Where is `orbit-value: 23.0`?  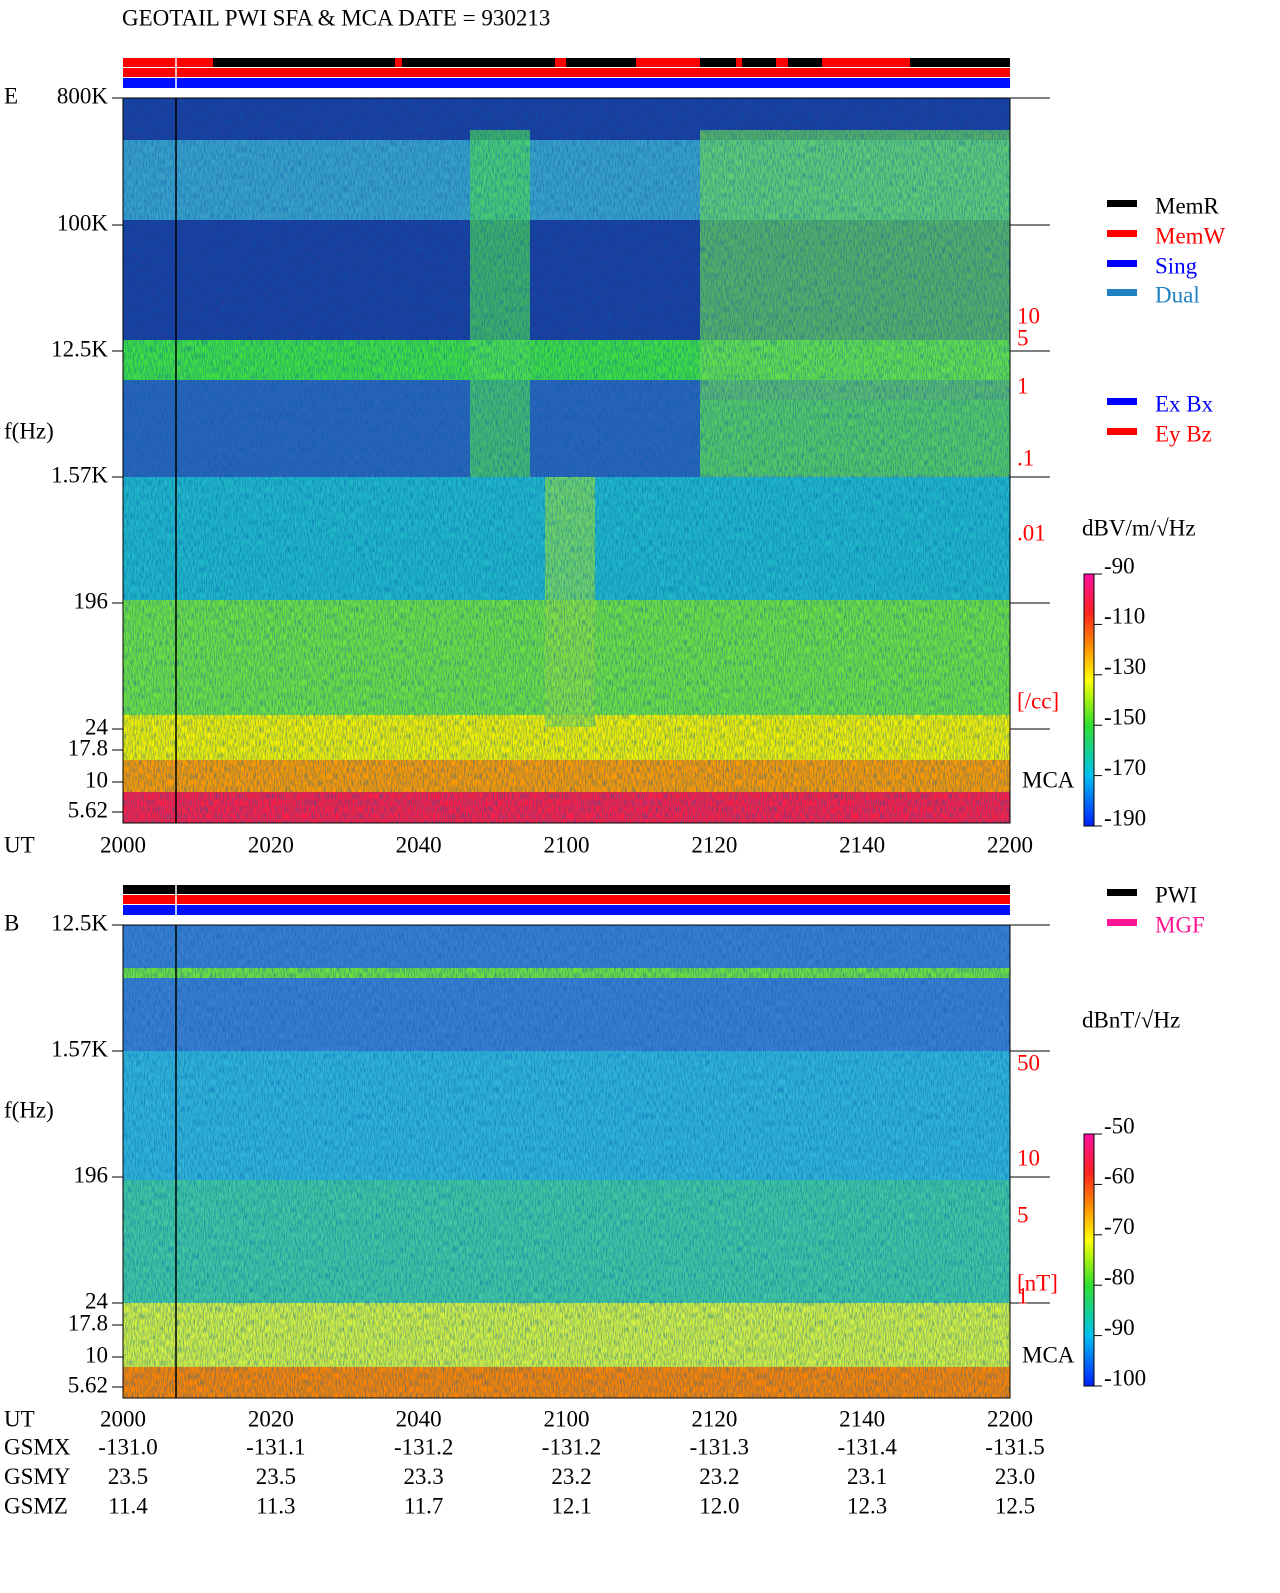 orbit-value: 23.0 is located at coordinates (1015, 1476).